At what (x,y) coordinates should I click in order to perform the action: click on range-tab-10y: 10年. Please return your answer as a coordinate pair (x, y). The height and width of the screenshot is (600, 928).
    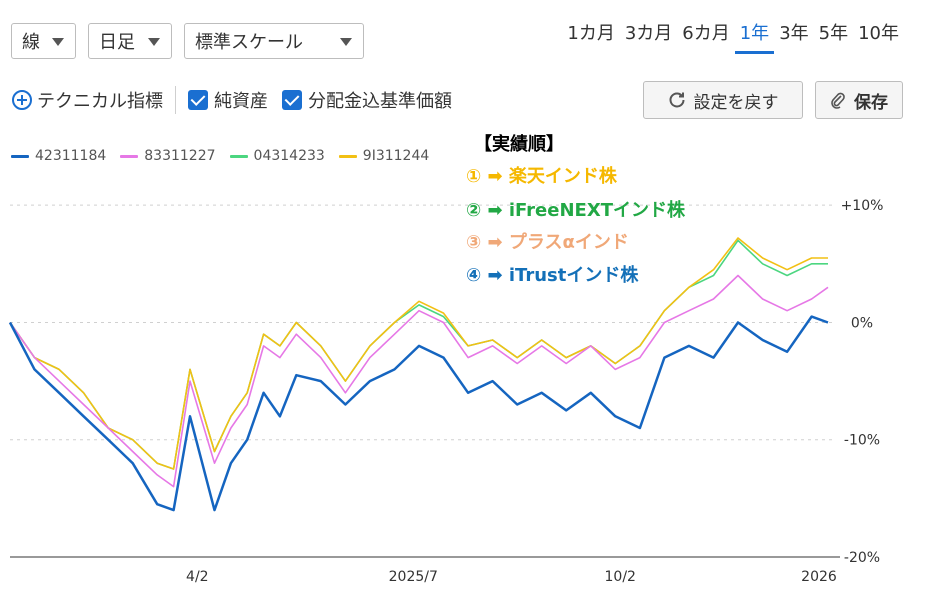
    Looking at the image, I should click on (878, 33).